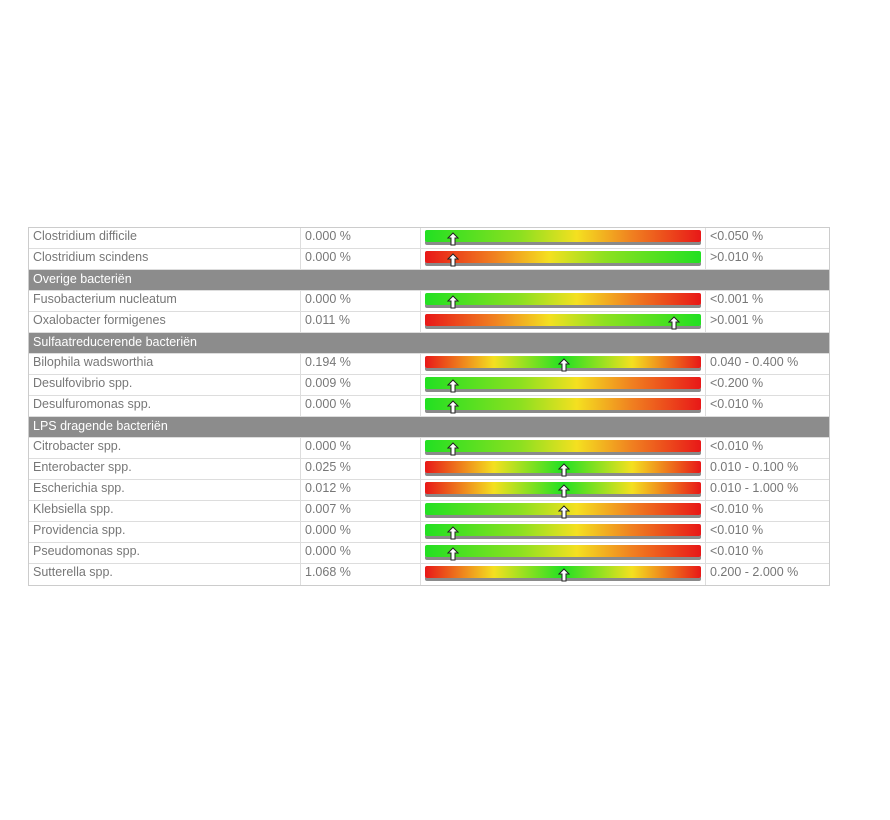 The width and height of the screenshot is (890, 820). Describe the element at coordinates (754, 362) in the screenshot. I see `reference-range: 0.040 - 0.400 %` at that location.